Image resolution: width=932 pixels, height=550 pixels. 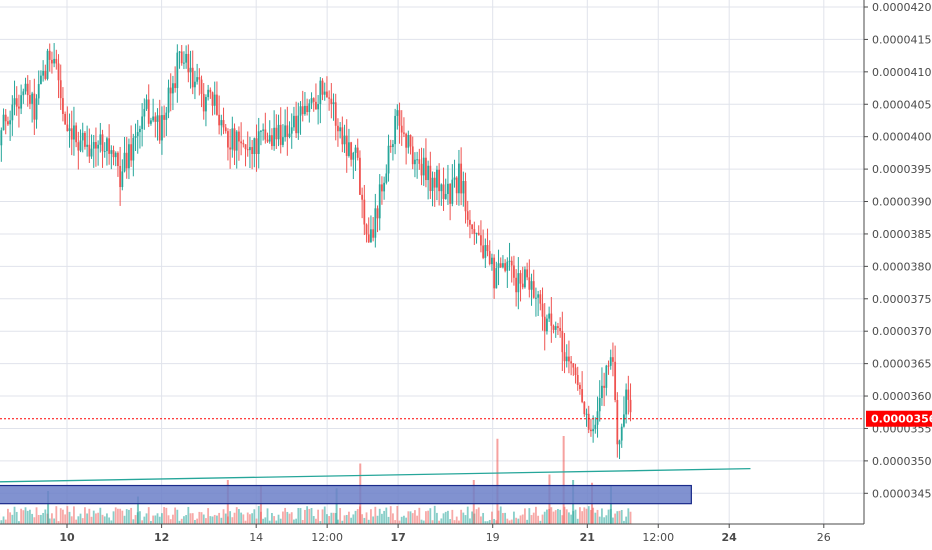 What do you see at coordinates (902, 137) in the screenshot?
I see `price-tick-label: 0.00004000` at bounding box center [902, 137].